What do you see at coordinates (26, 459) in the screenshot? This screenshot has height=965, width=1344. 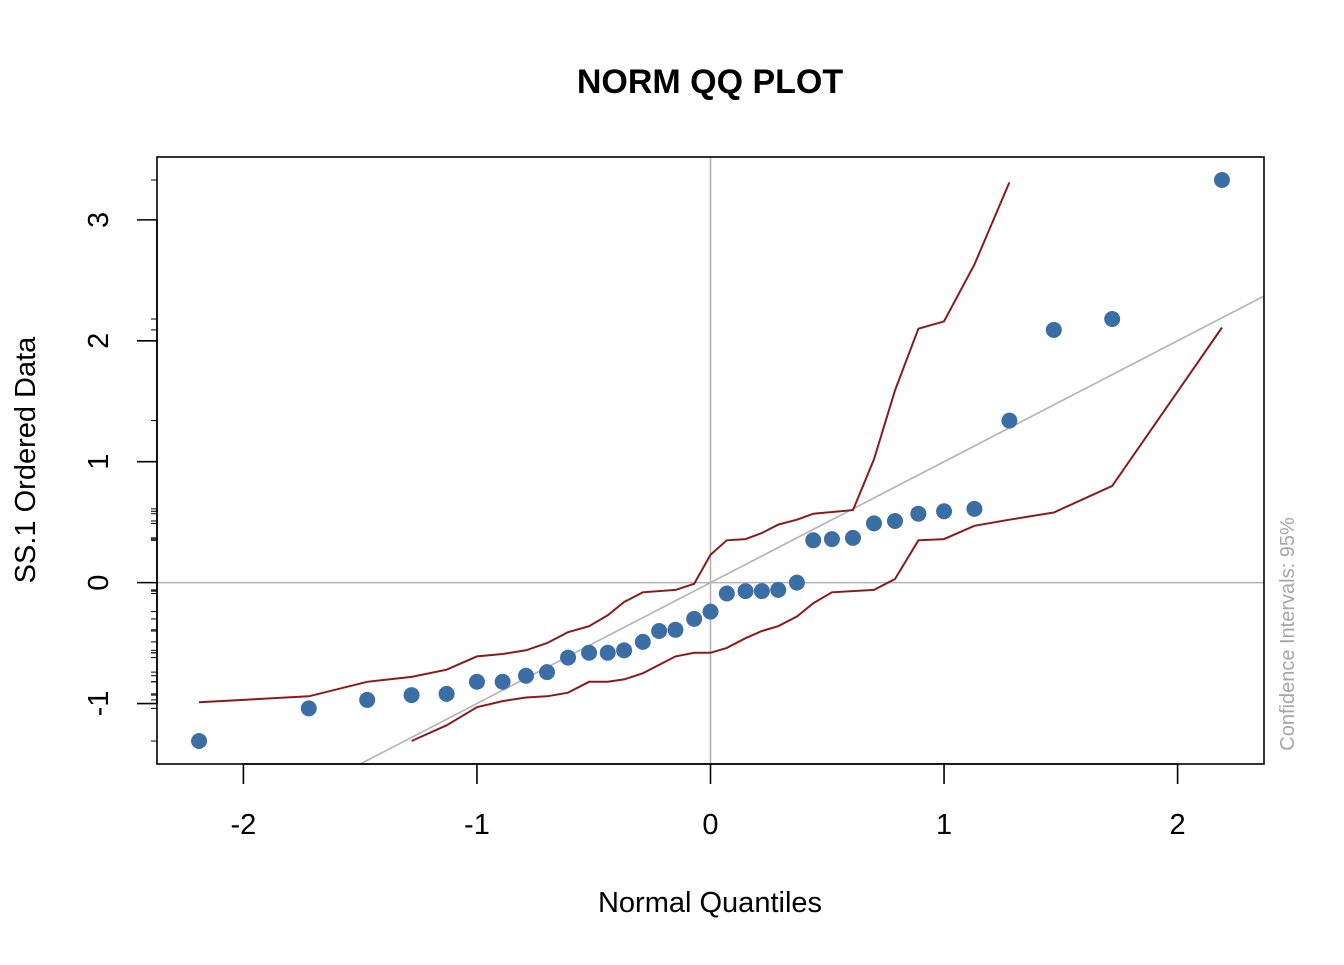 I see `y-axis-label: SS.1 Ordered Data` at bounding box center [26, 459].